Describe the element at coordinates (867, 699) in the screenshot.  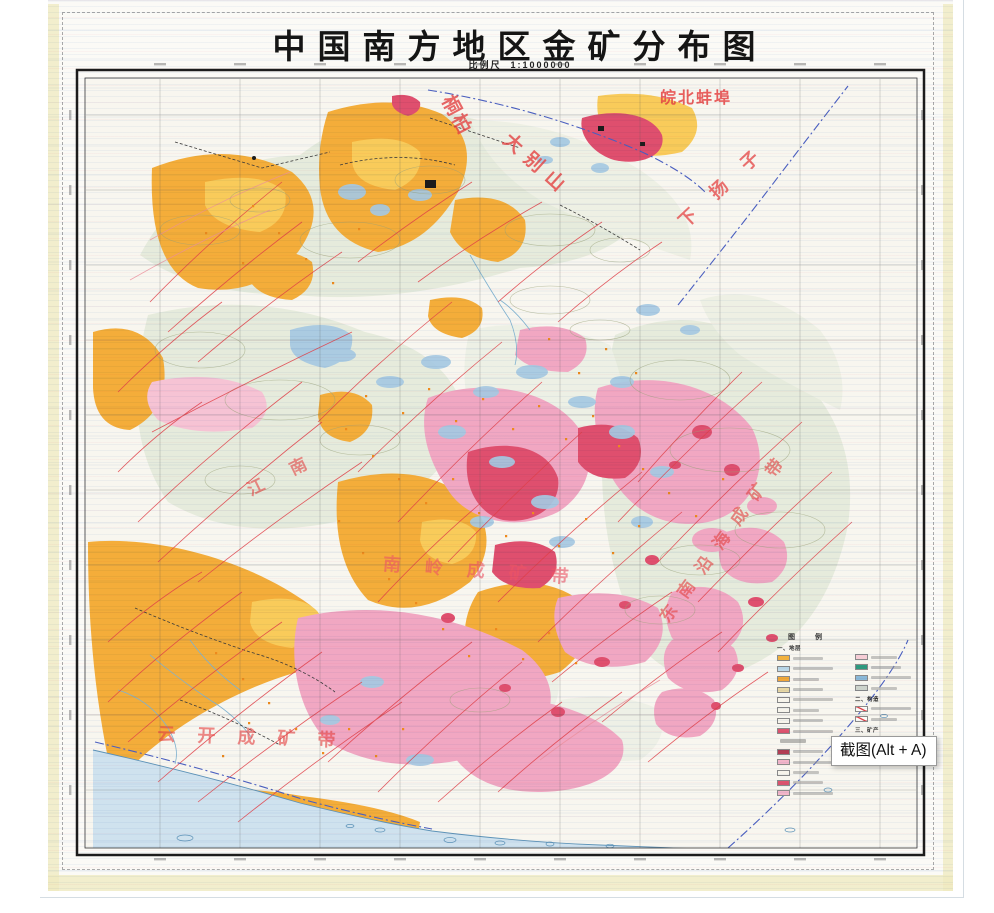
I see `legend-section-heading: 二、构造` at that location.